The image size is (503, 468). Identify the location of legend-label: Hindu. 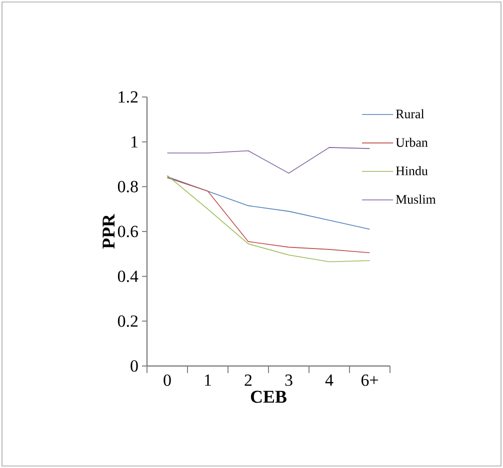
(412, 171).